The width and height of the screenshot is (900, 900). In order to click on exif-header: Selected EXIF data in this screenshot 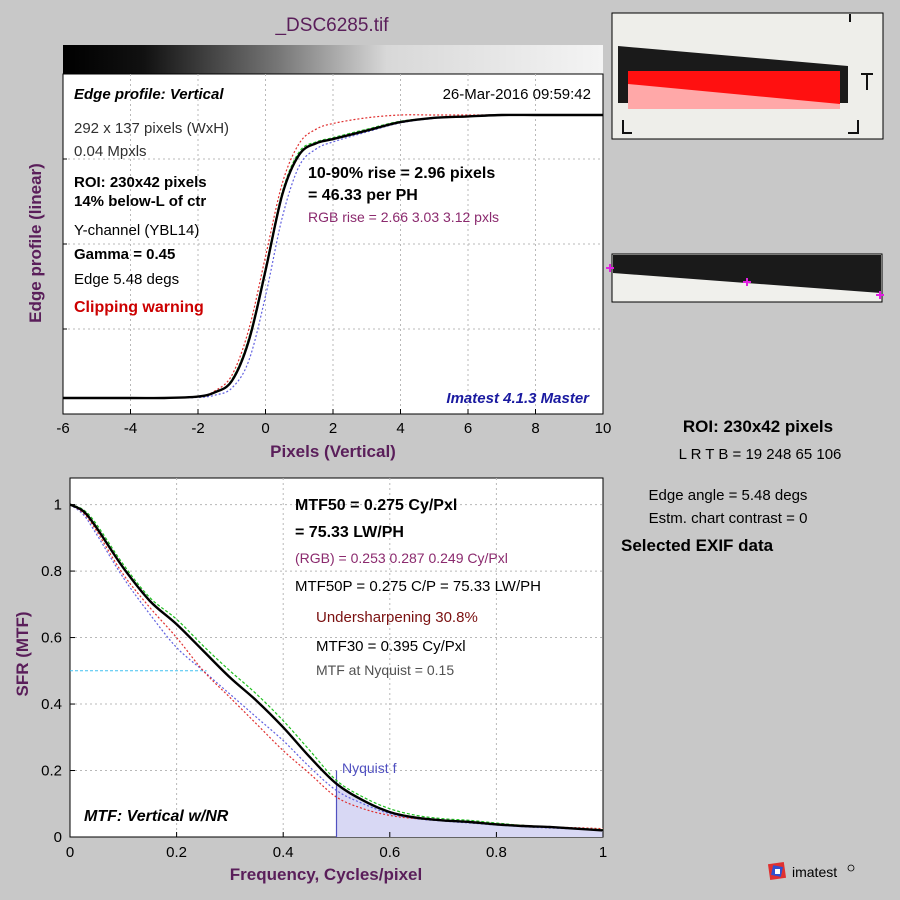, I will do `click(697, 545)`.